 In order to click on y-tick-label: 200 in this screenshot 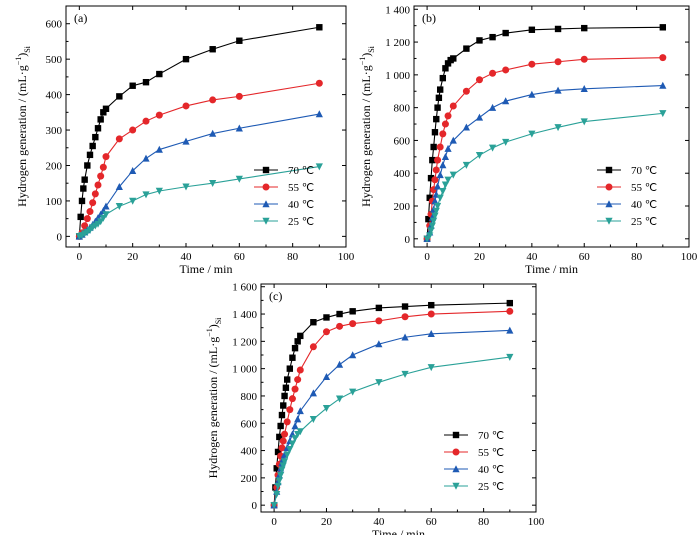, I will do `click(54, 166)`.